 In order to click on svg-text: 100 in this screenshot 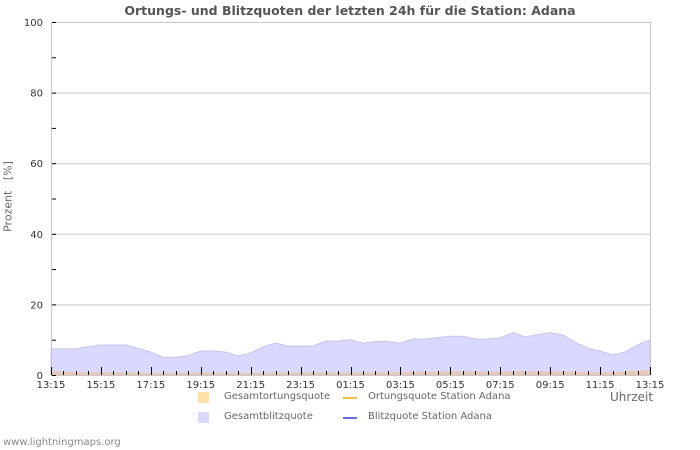, I will do `click(33, 23)`.